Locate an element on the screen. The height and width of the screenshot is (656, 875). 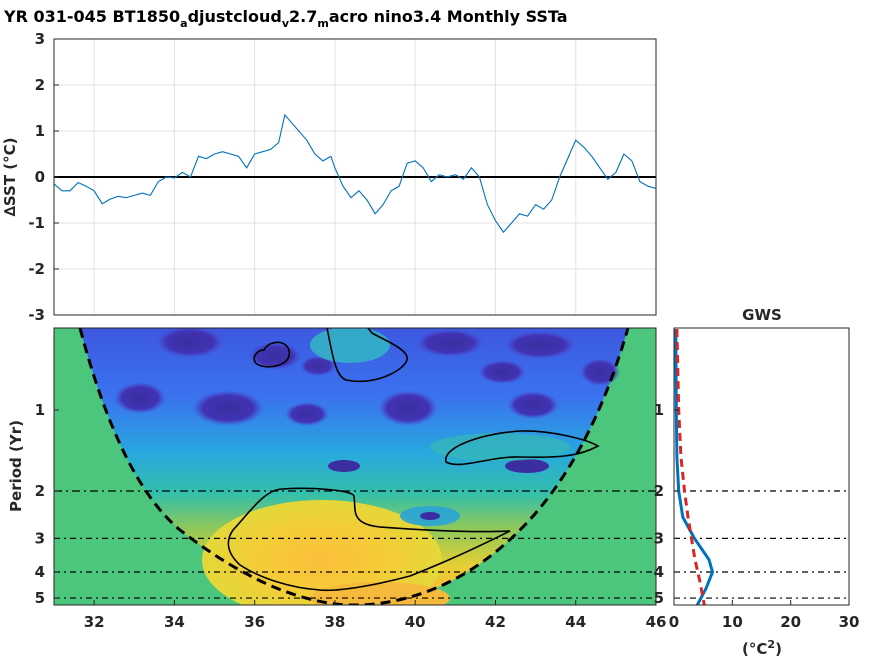
timeseries-y-ticks: -3 -2 -1 0 1 2 3 is located at coordinates (43, 177).